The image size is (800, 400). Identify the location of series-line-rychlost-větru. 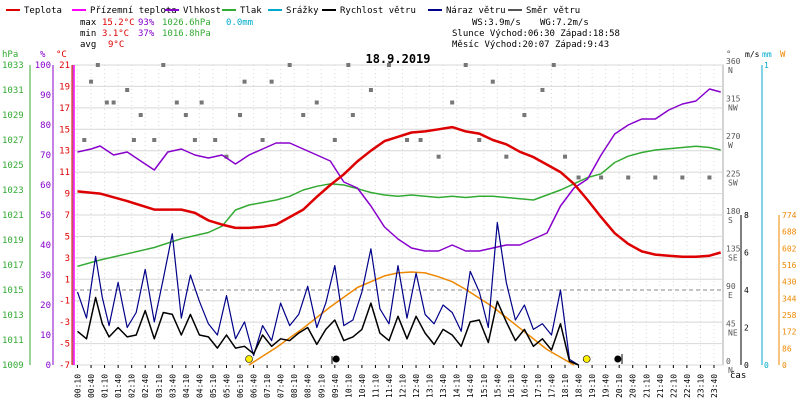
(328, 331).